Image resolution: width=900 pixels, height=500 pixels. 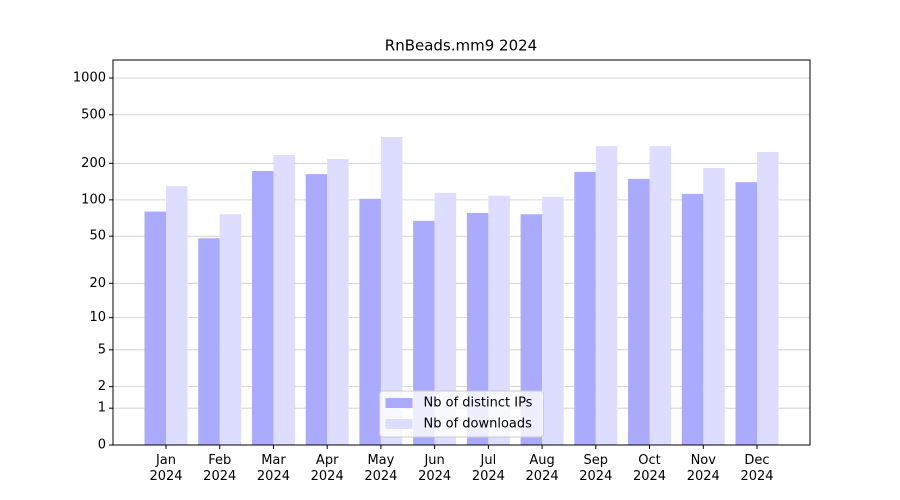 What do you see at coordinates (542, 468) in the screenshot?
I see `x-tick-label: Aug 2024` at bounding box center [542, 468].